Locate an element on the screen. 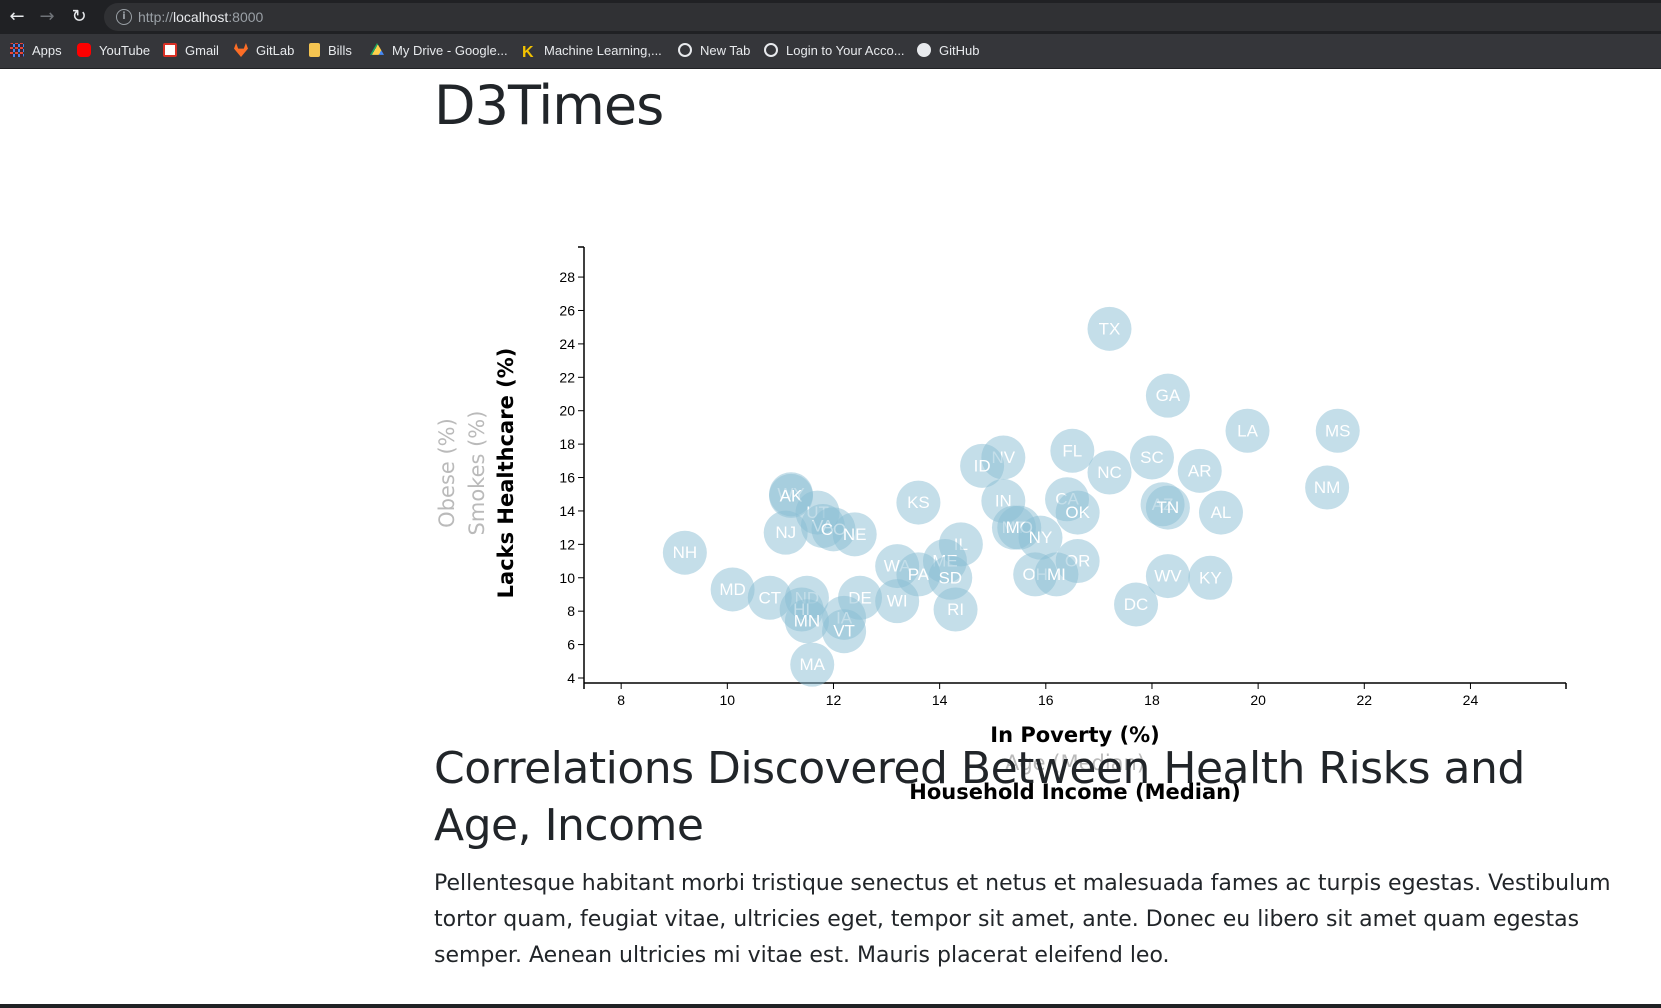  state-label: FL is located at coordinates (1072, 450).